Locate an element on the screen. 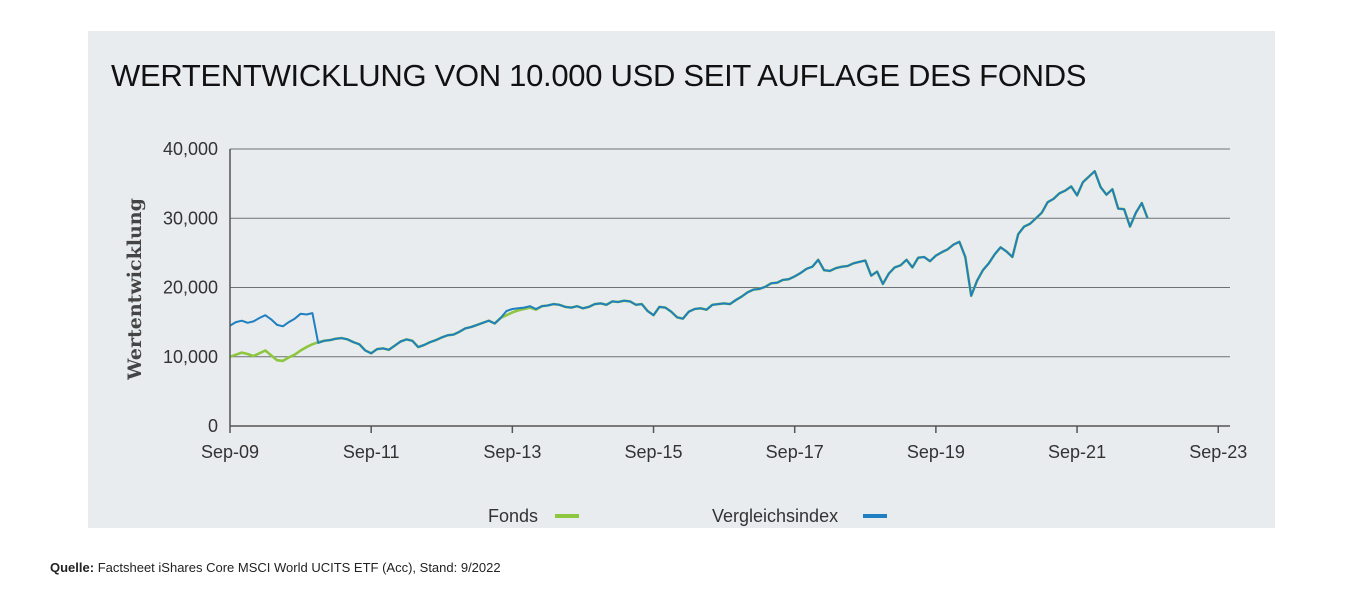 The height and width of the screenshot is (601, 1368). legend-label-vergleichsindex: Vergleichsindex is located at coordinates (775, 516).